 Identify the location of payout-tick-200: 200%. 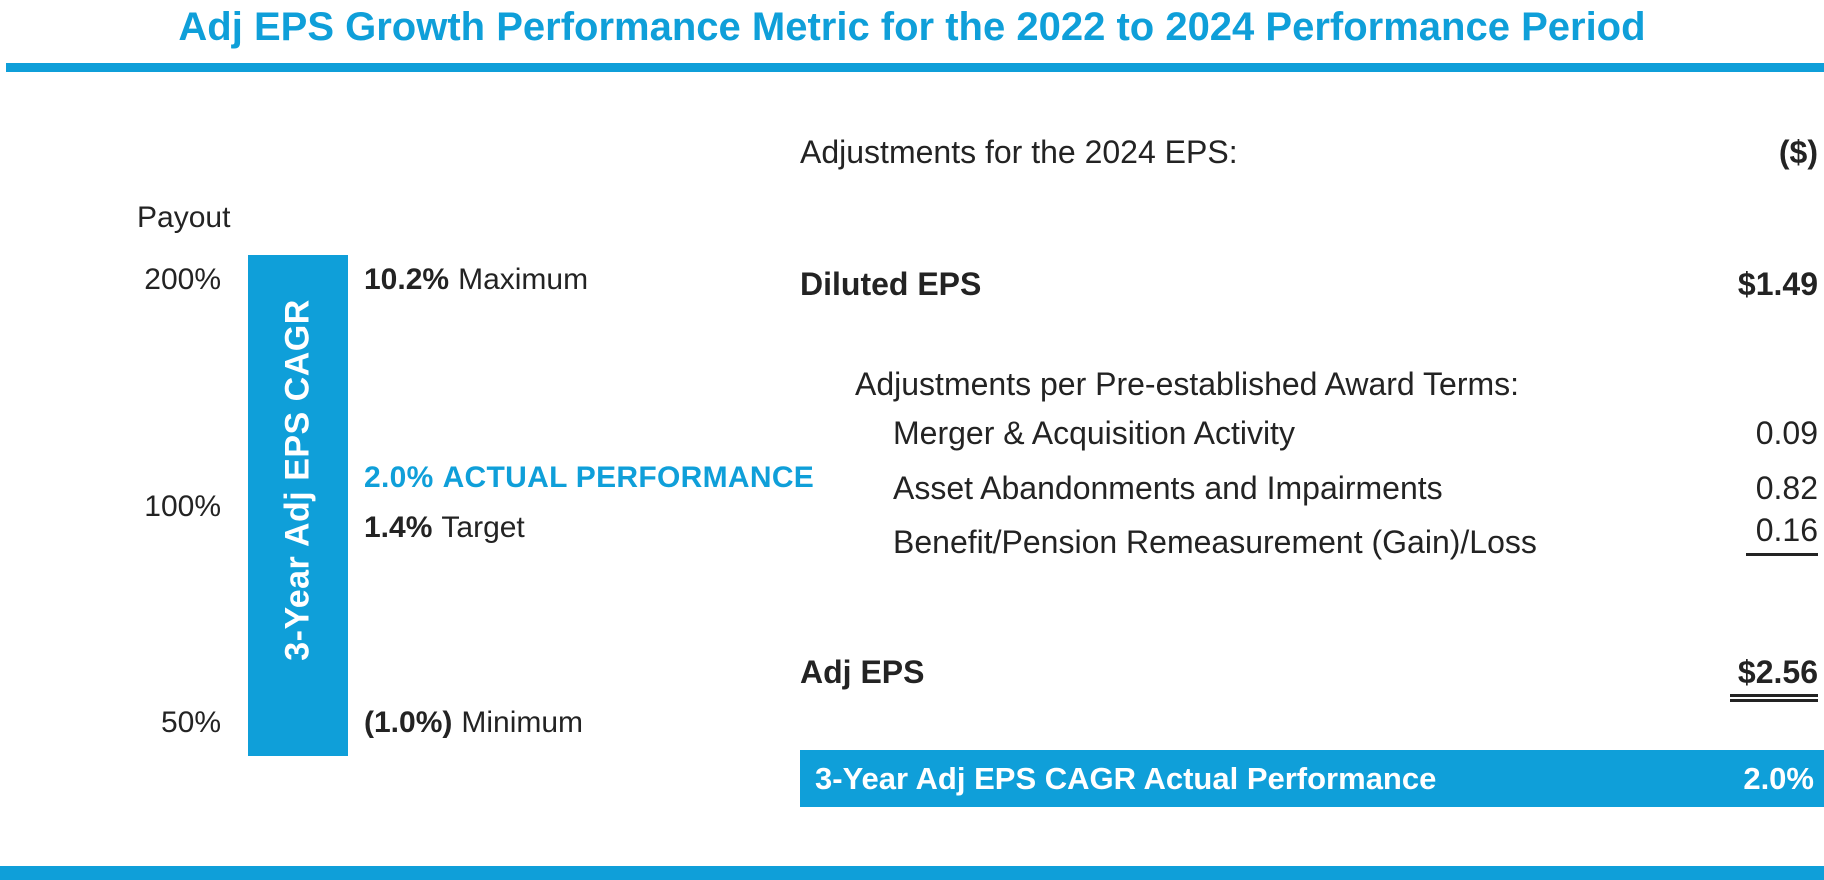
(182, 279).